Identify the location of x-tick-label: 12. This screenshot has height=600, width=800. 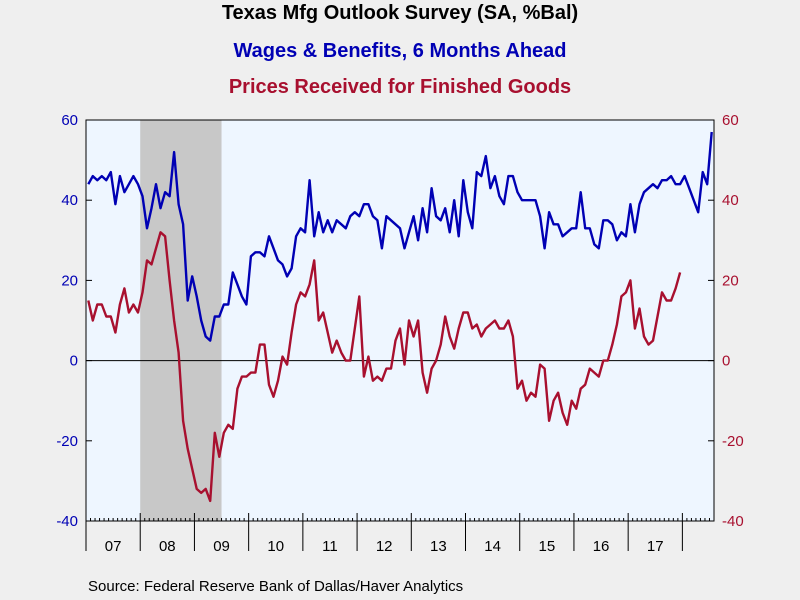
(384, 546).